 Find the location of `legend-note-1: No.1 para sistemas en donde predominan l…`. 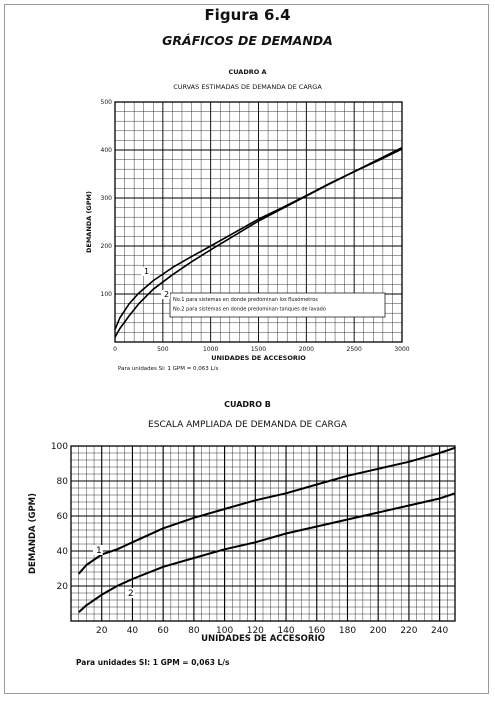

legend-note-1: No.1 para sistemas en donde predominan l… is located at coordinates (245, 299).